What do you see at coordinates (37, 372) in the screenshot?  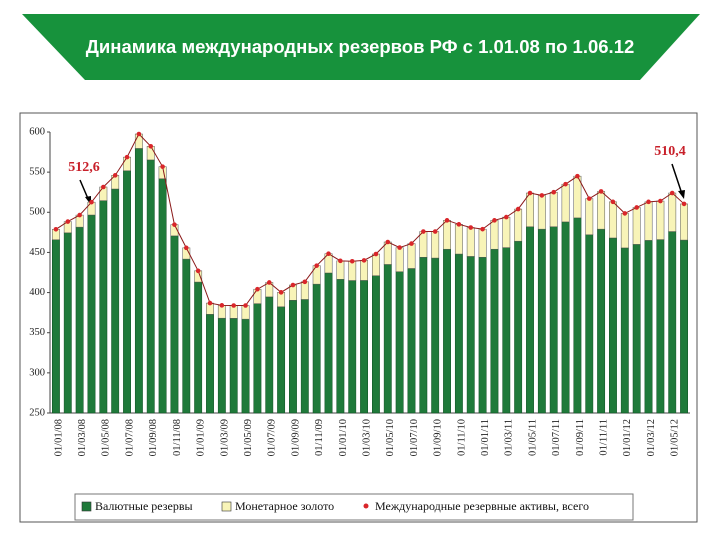 I see `y-tick-label: 300` at bounding box center [37, 372].